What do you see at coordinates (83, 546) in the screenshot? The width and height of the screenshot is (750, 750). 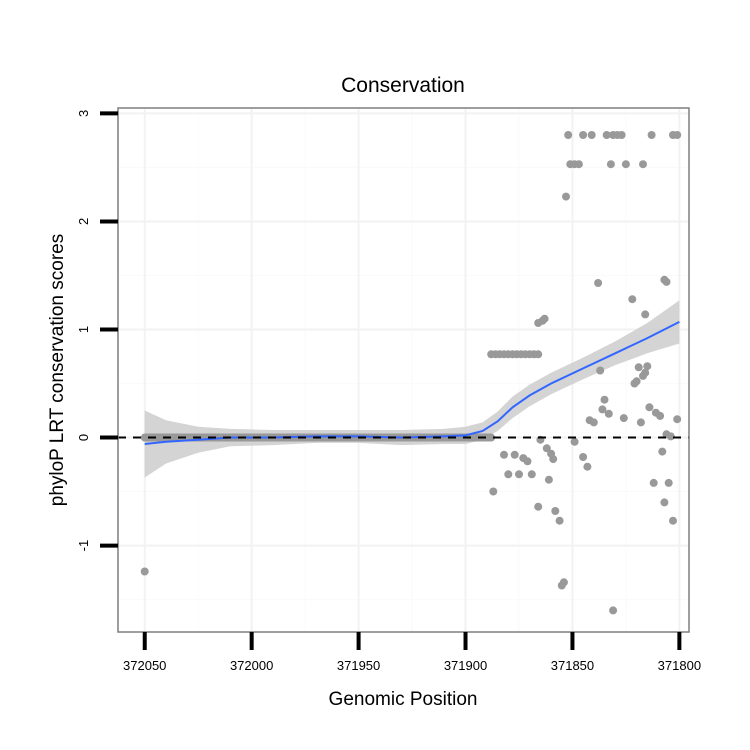 I see `y-tick-label: -1` at bounding box center [83, 546].